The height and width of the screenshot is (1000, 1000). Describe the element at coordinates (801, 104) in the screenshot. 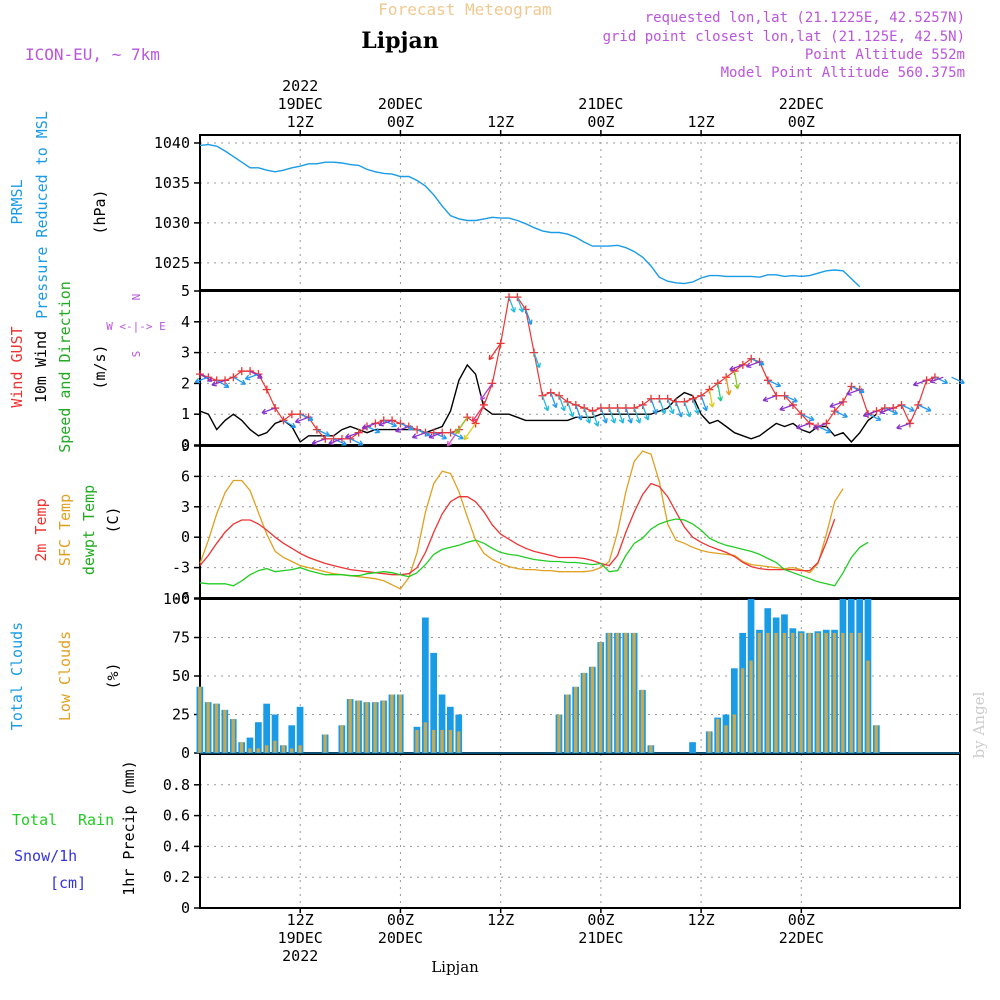

I see `top-time-label: 22DEC` at that location.